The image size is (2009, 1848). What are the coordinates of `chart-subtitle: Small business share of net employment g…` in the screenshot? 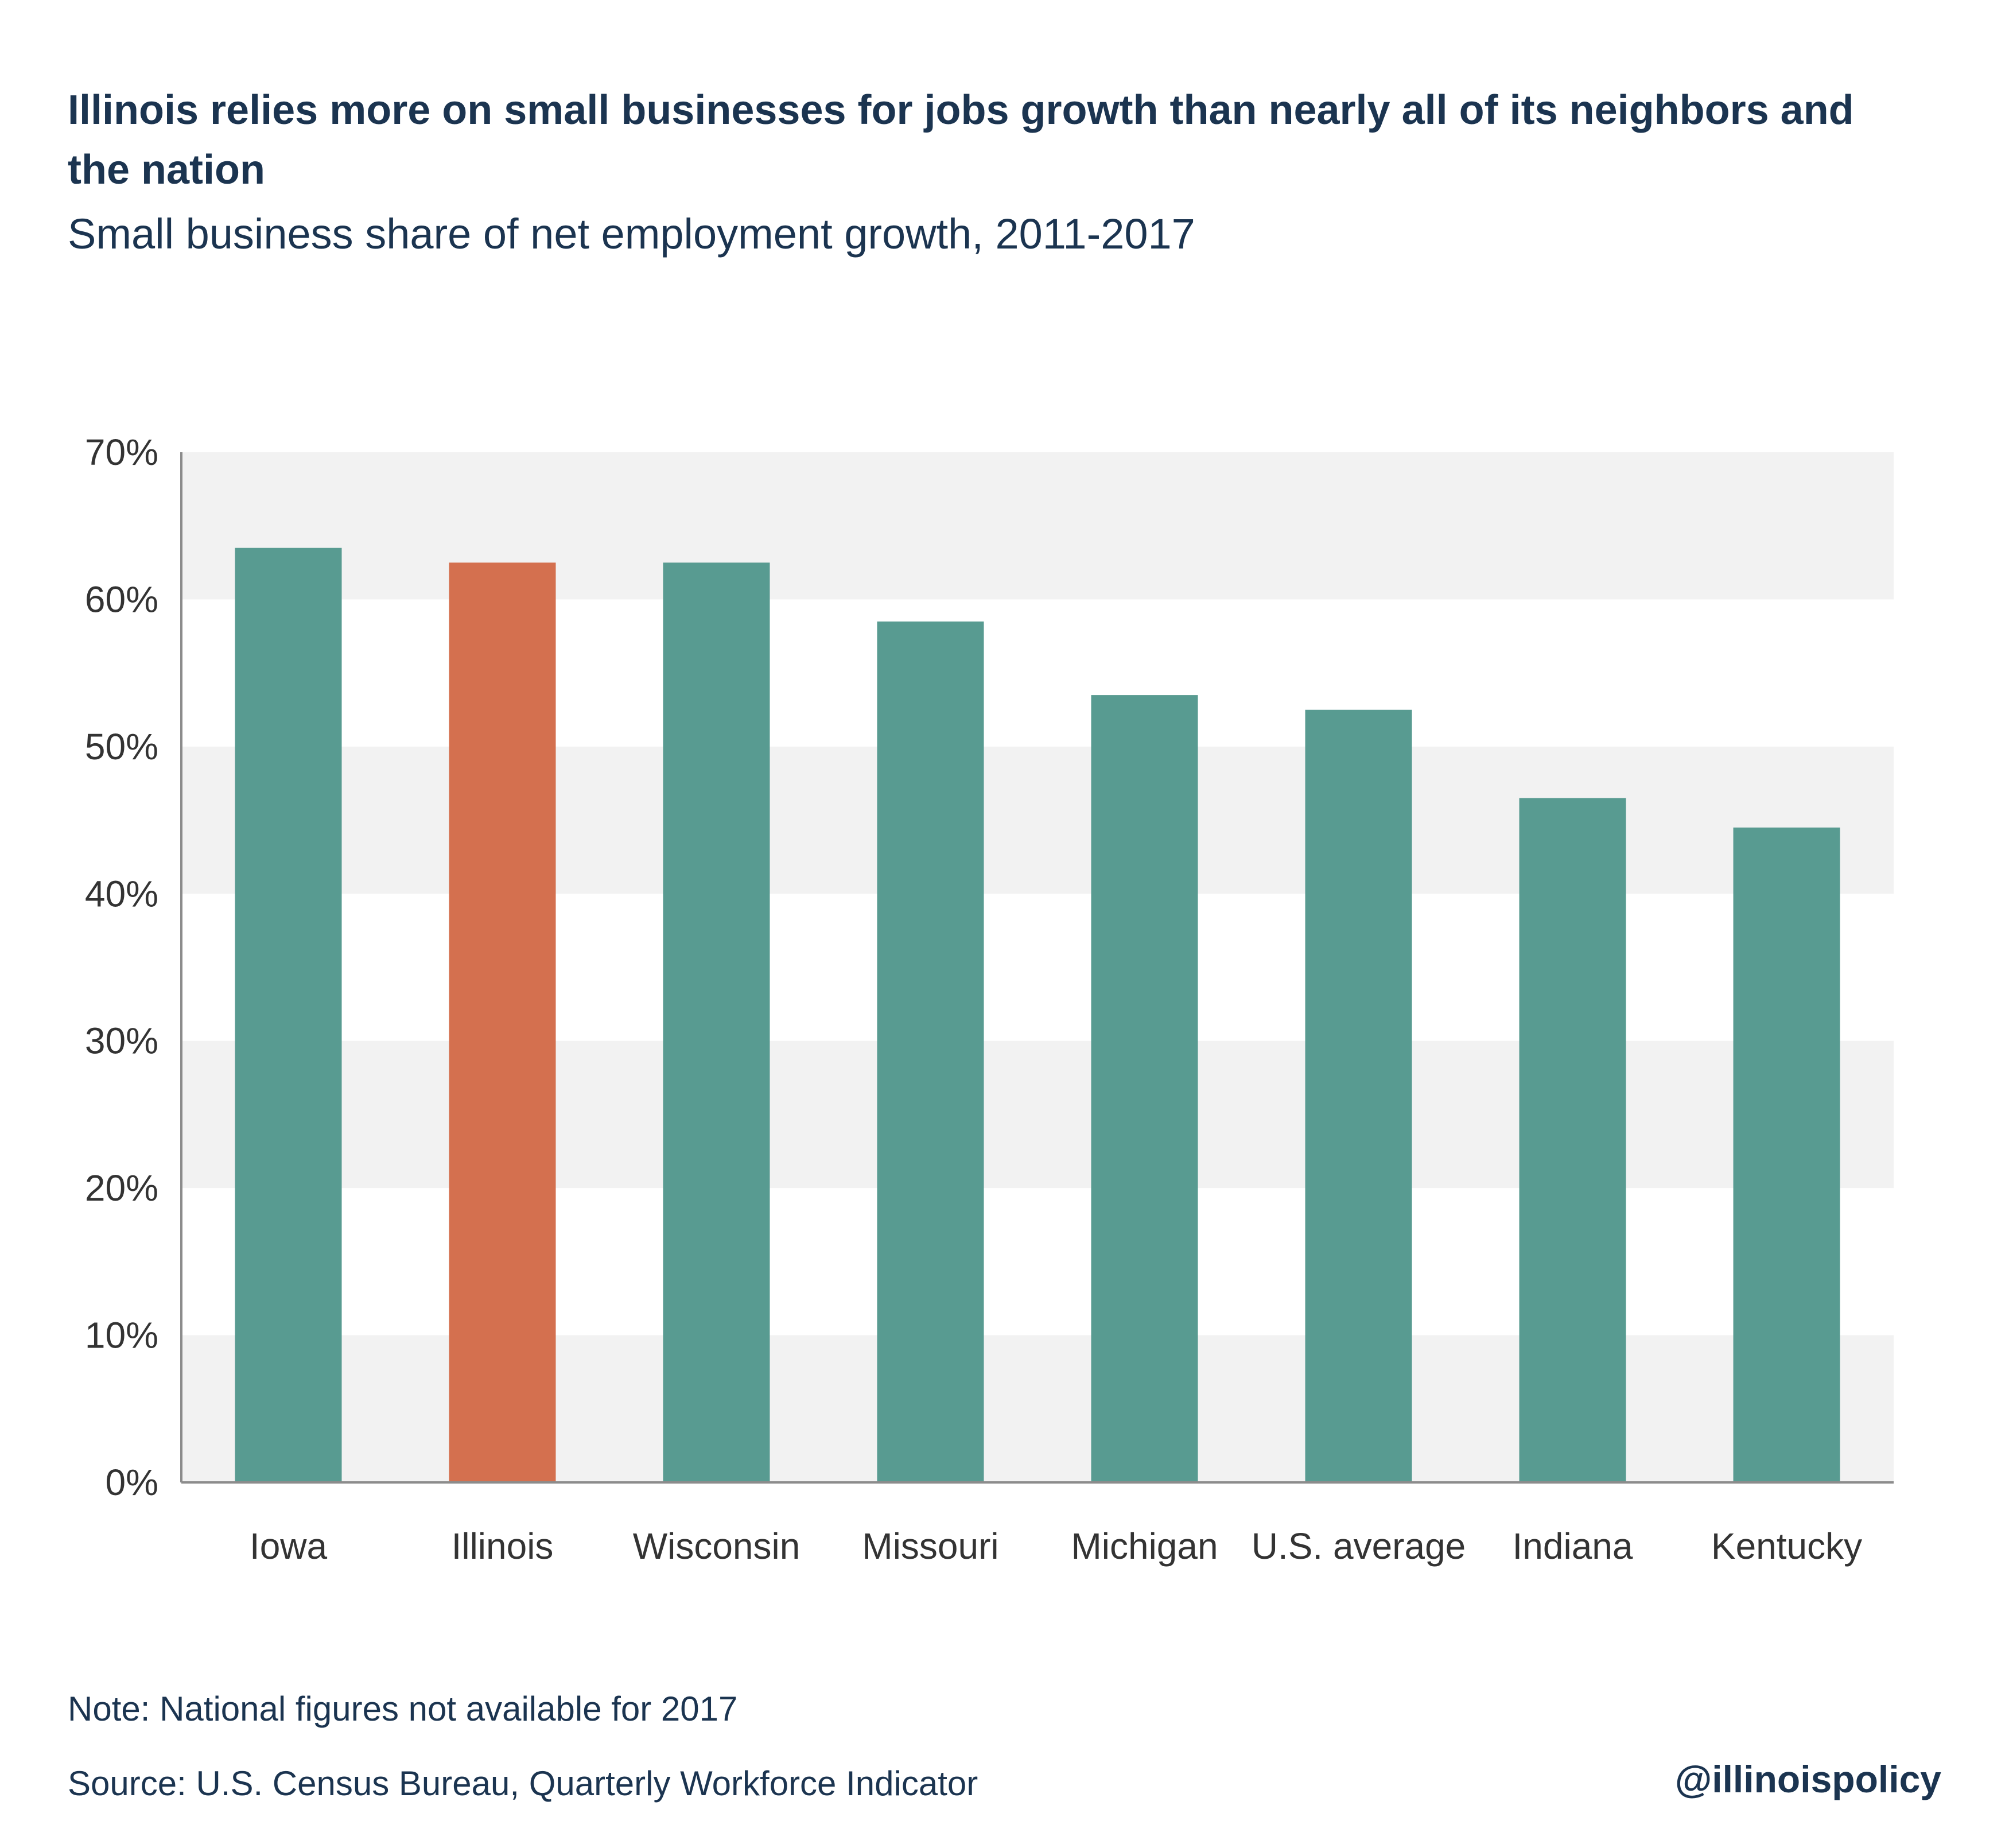 It's located at (631, 234).